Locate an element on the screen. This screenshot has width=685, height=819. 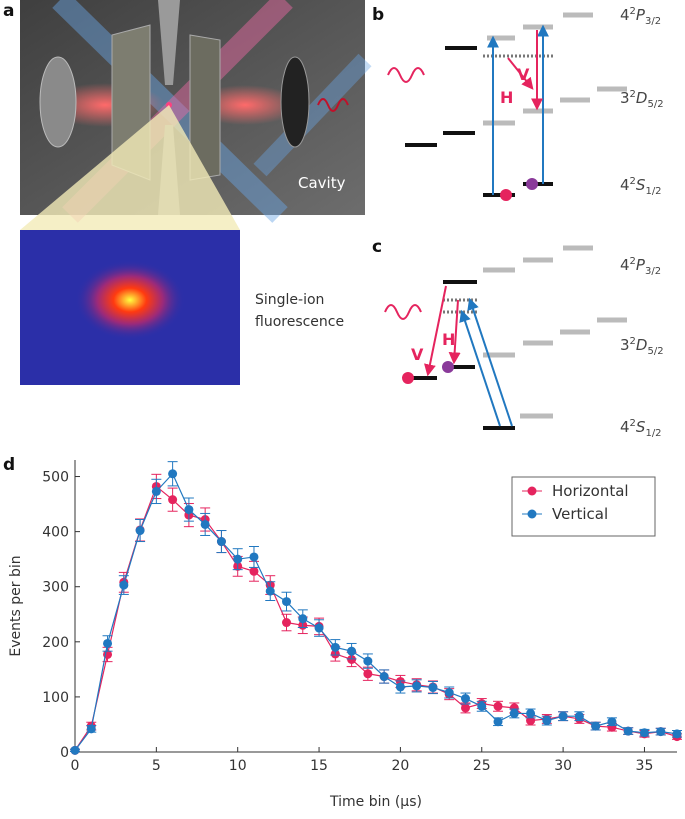
y-tick-label: 300 is located at coordinates (55, 588).